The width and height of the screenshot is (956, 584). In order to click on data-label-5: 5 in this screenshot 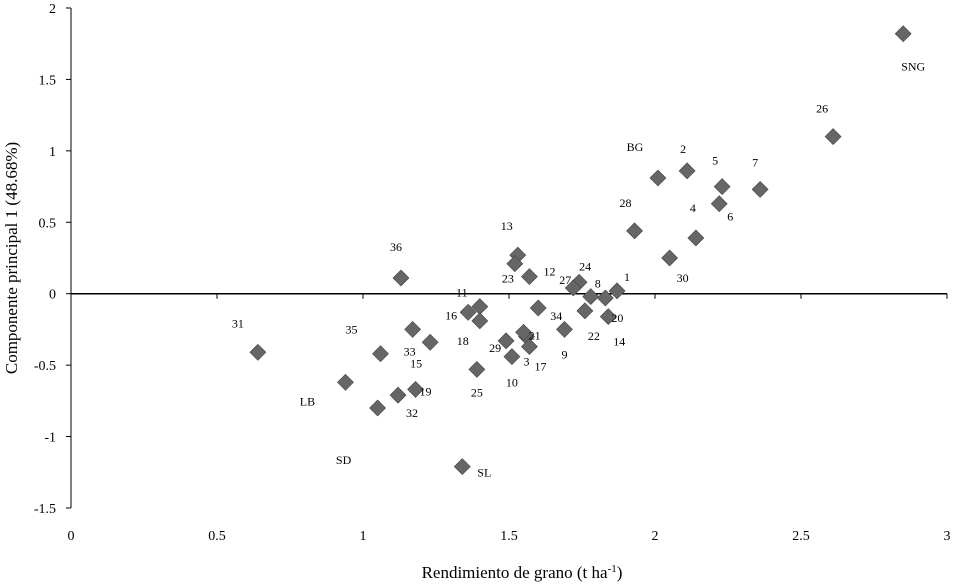, I will do `click(715, 161)`.